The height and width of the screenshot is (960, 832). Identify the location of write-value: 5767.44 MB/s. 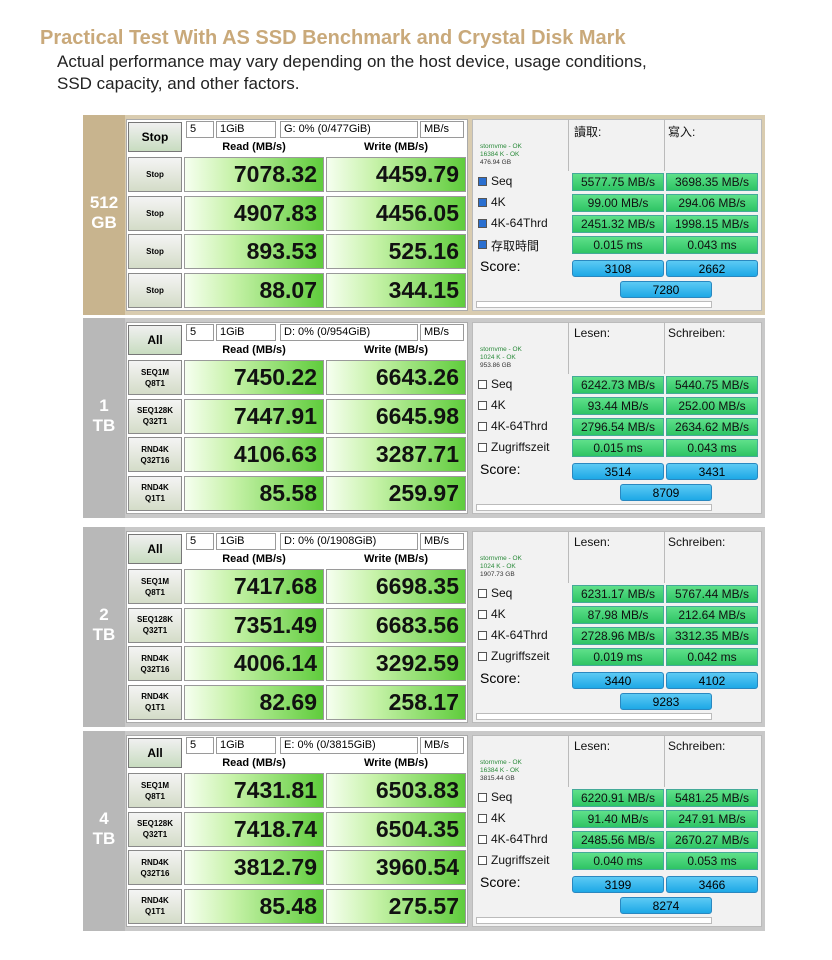
(712, 594).